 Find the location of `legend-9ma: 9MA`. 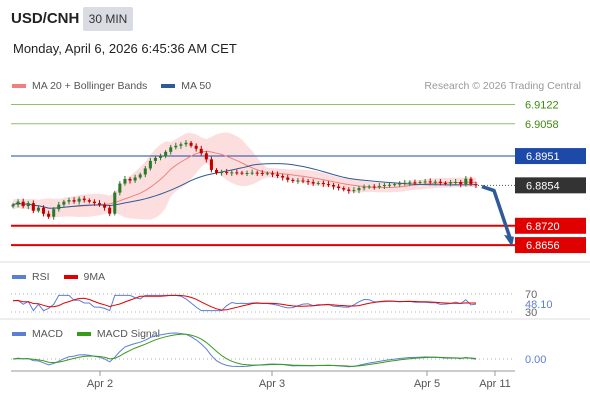

legend-9ma: 9MA is located at coordinates (84, 277).